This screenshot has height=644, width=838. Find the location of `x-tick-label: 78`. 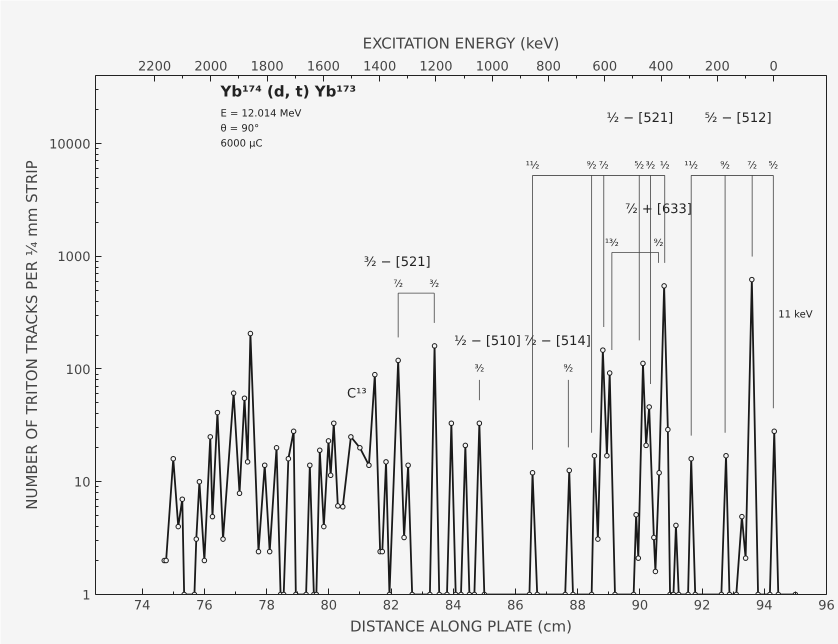

x-tick-label: 78 is located at coordinates (266, 606).